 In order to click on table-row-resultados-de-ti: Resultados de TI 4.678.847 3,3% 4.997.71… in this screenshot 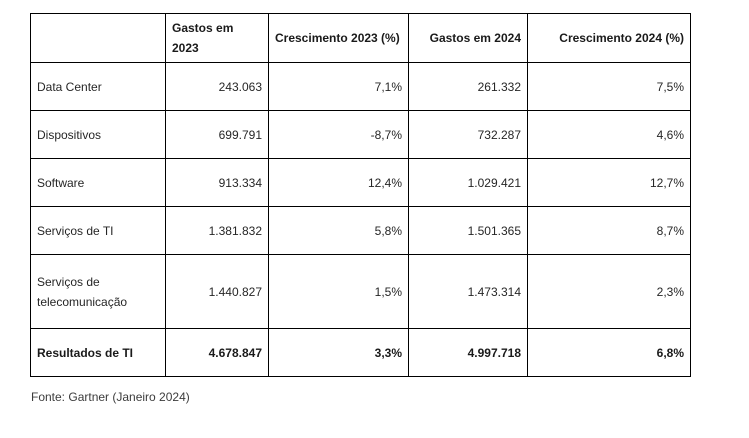, I will do `click(360, 352)`.